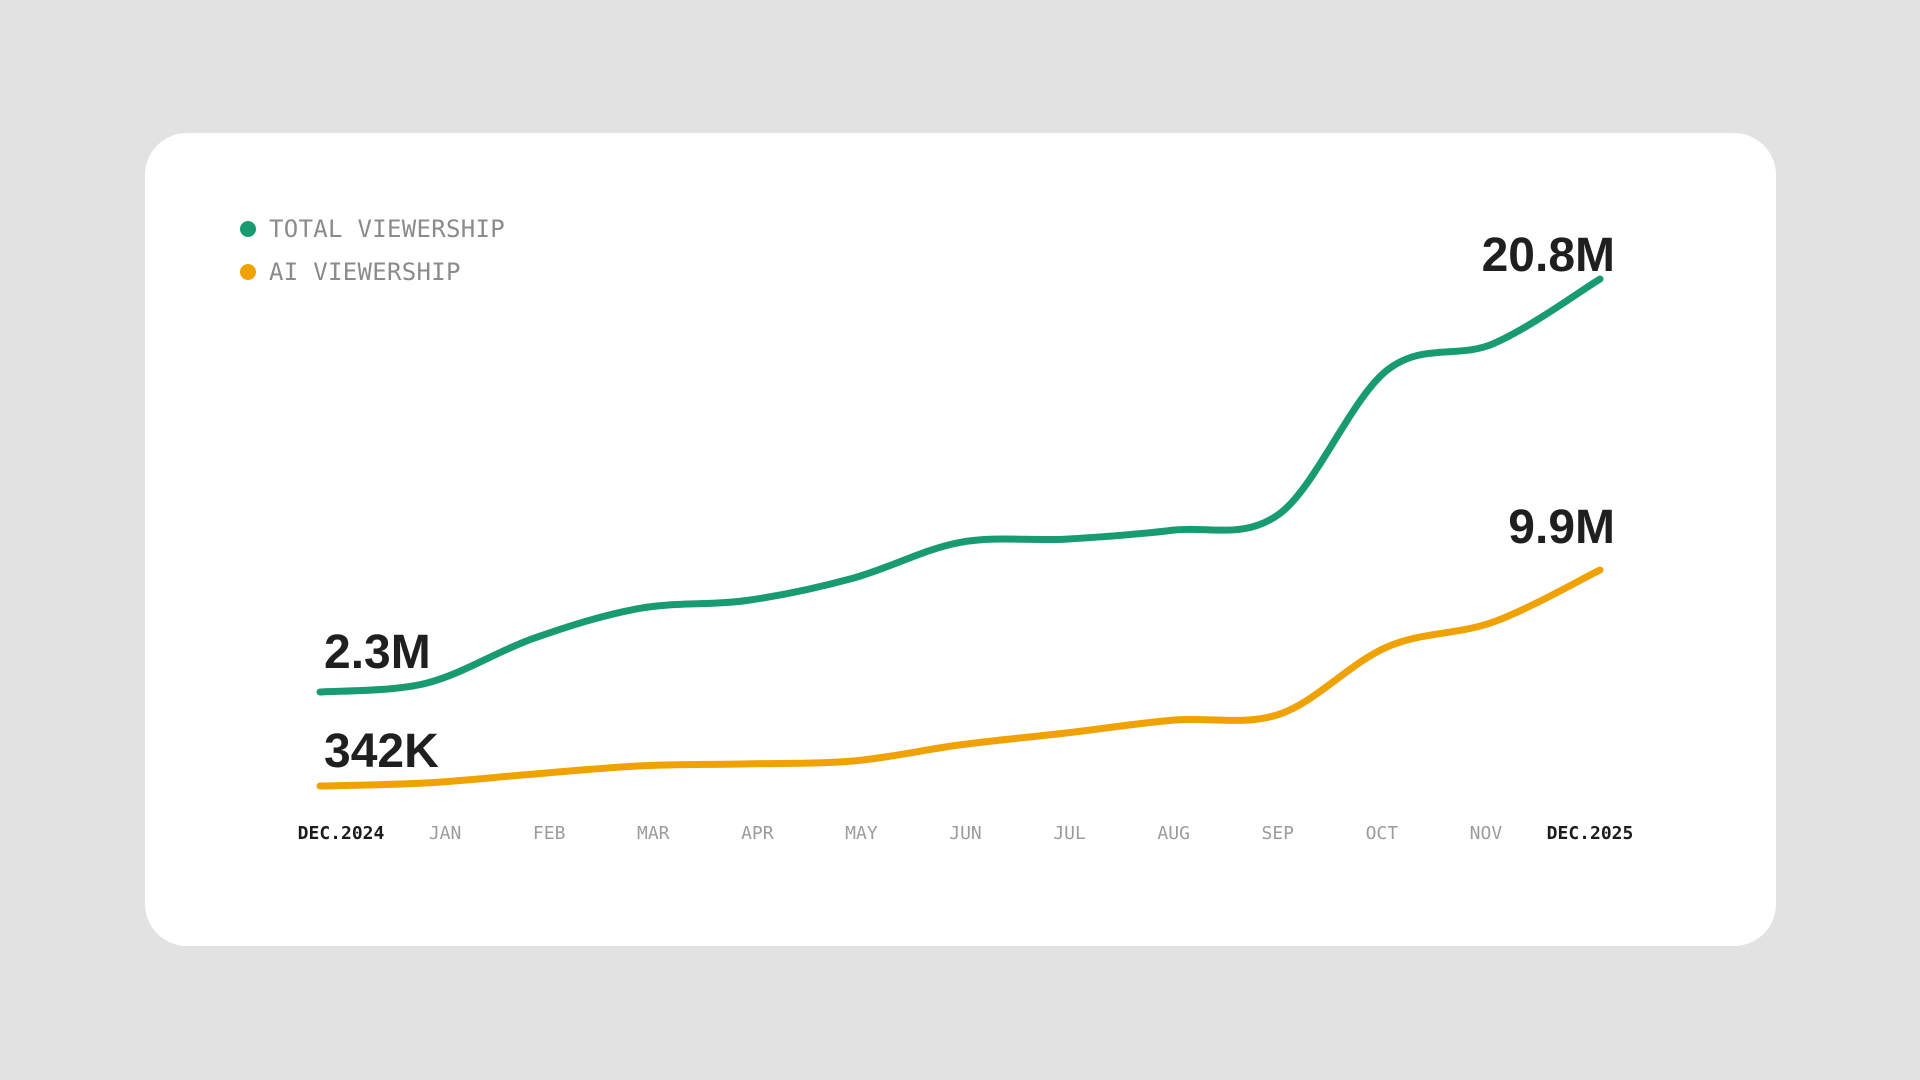  What do you see at coordinates (1548, 255) in the screenshot?
I see `total-end-value: 20.8M` at bounding box center [1548, 255].